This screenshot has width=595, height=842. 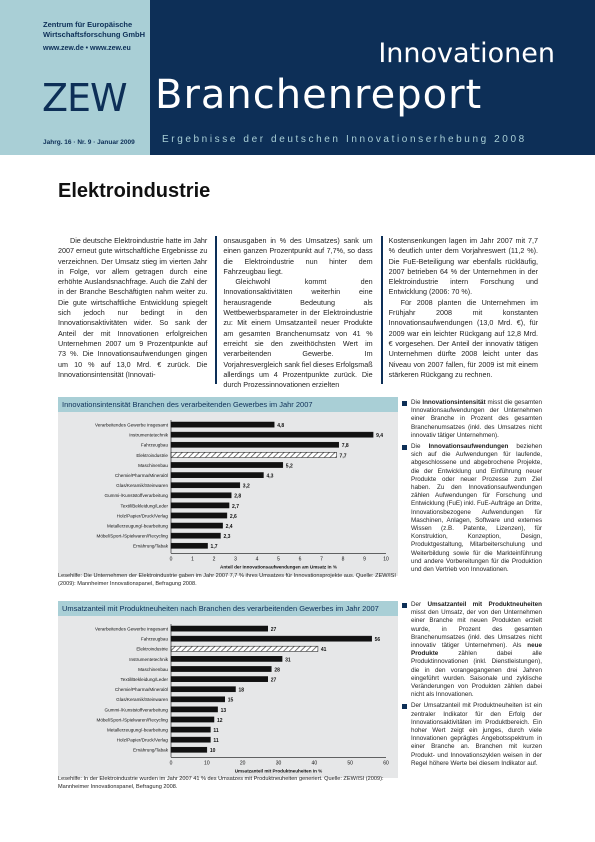 What do you see at coordinates (242, 691) in the screenshot?
I see `data-label: 18` at bounding box center [242, 691].